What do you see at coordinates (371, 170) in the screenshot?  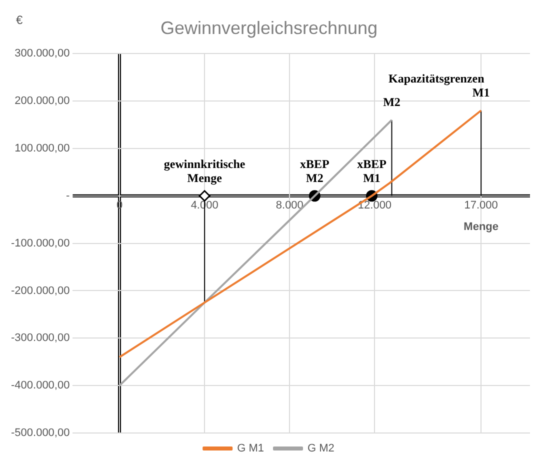 I see `annotation: xBEP M1` at bounding box center [371, 170].